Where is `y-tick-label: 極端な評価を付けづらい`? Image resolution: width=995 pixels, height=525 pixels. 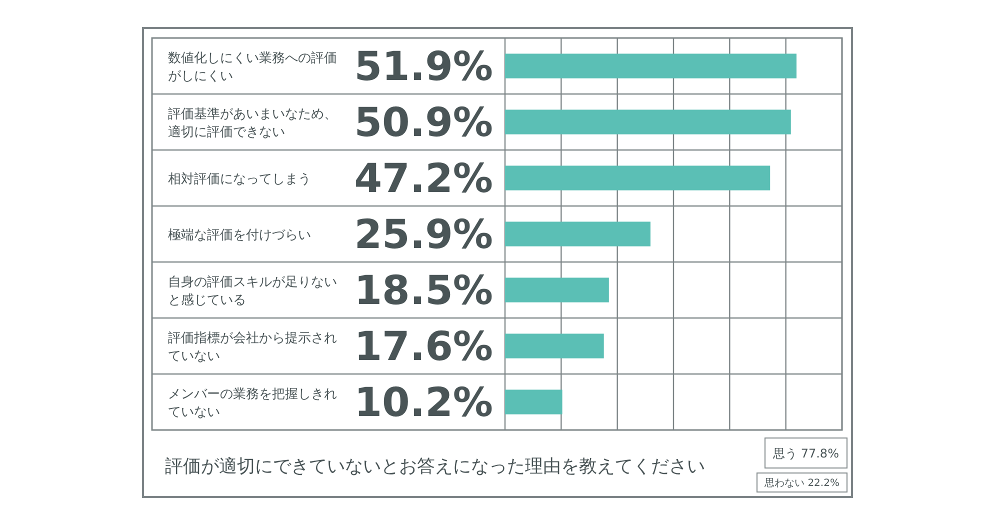 y-tick-label: 極端な評価を付けづらい is located at coordinates (239, 235).